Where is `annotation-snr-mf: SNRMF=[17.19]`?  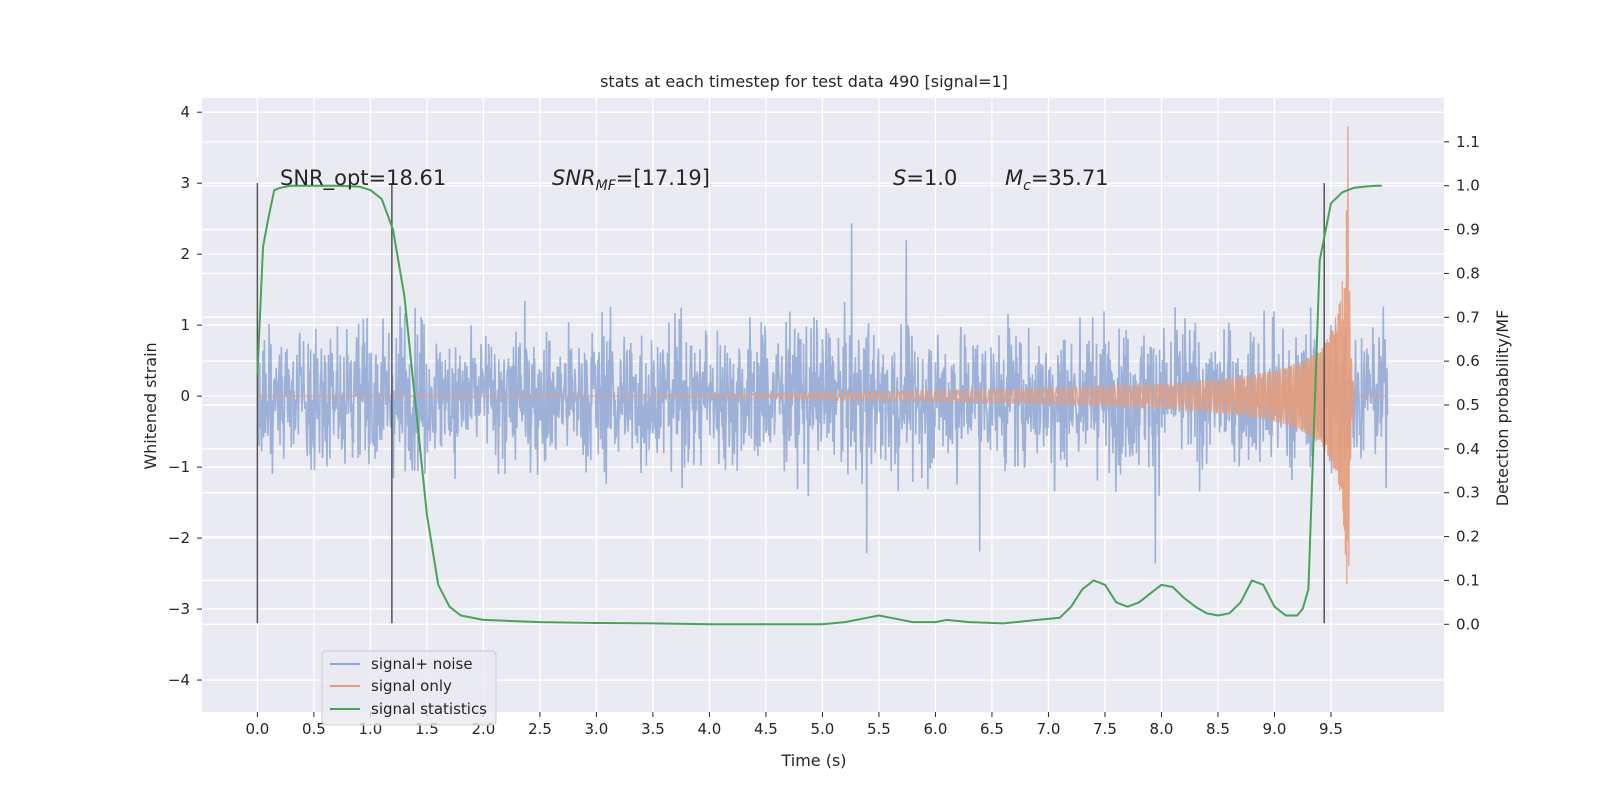
annotation-snr-mf: SNRMF=[17.19] is located at coordinates (631, 180).